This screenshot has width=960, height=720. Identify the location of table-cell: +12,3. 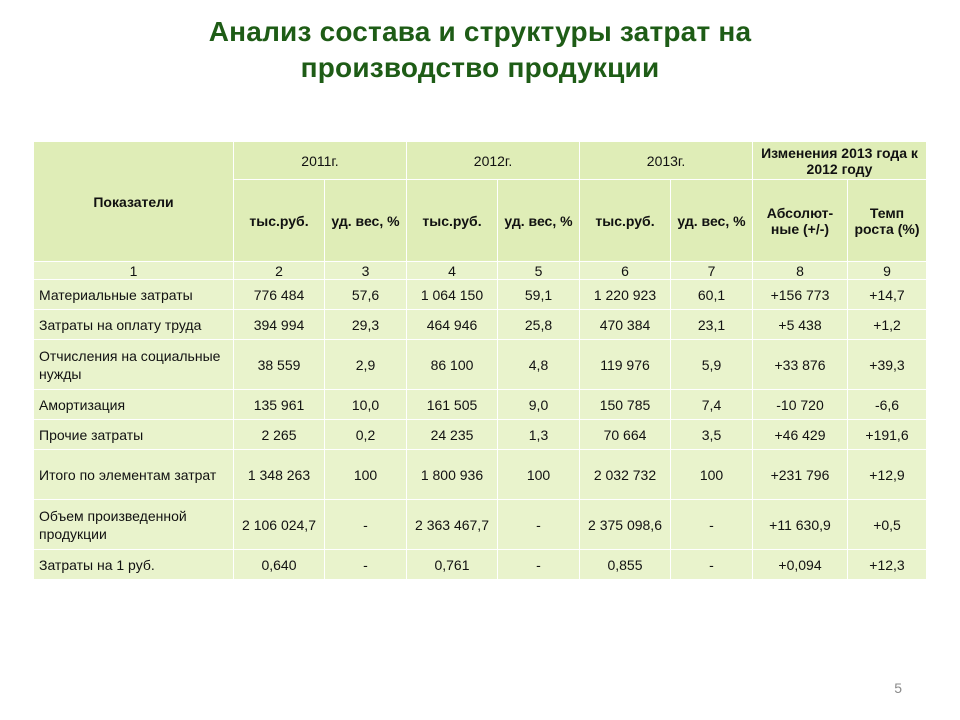
(887, 564).